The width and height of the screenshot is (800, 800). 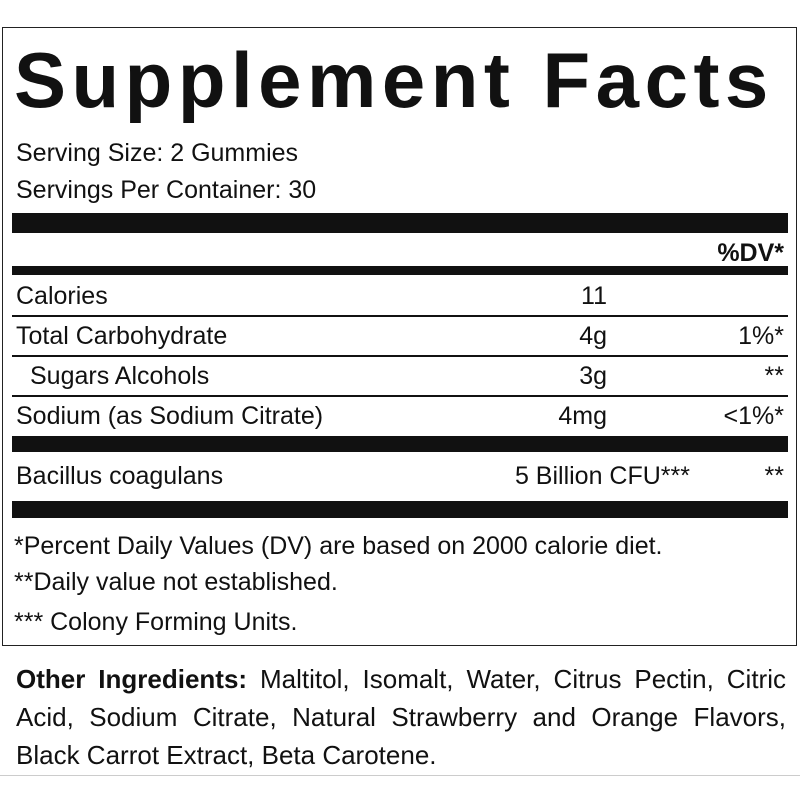 What do you see at coordinates (400, 775) in the screenshot?
I see `bottom-rule` at bounding box center [400, 775].